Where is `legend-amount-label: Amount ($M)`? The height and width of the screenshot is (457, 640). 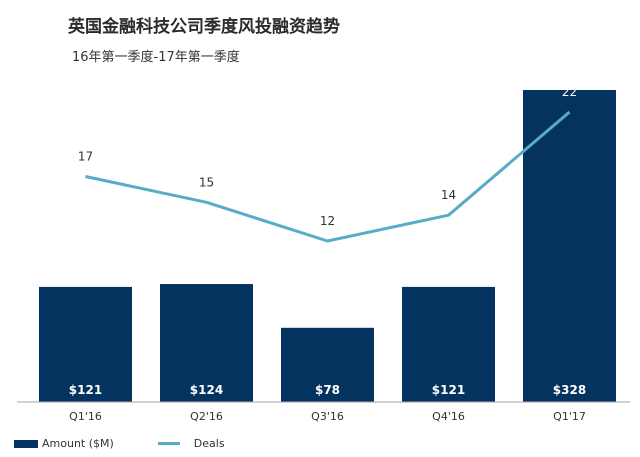 legend-amount-label: Amount ($M) is located at coordinates (78, 443).